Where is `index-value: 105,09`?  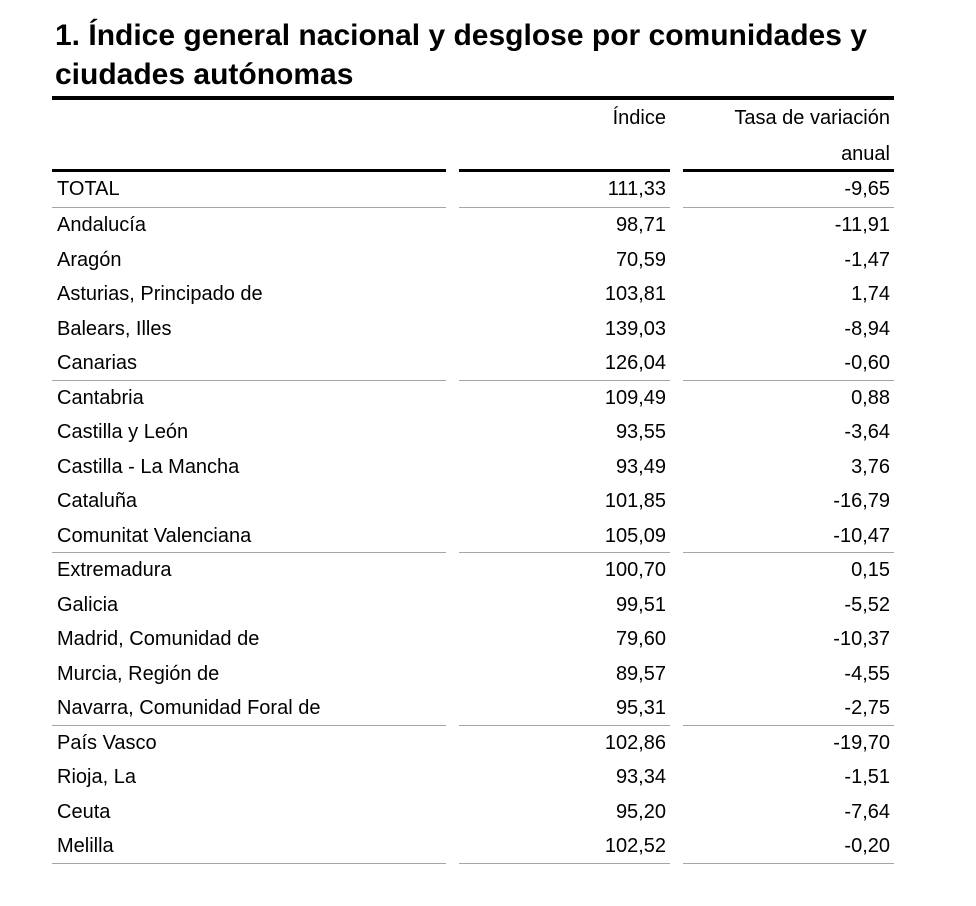 index-value: 105,09 is located at coordinates (635, 535).